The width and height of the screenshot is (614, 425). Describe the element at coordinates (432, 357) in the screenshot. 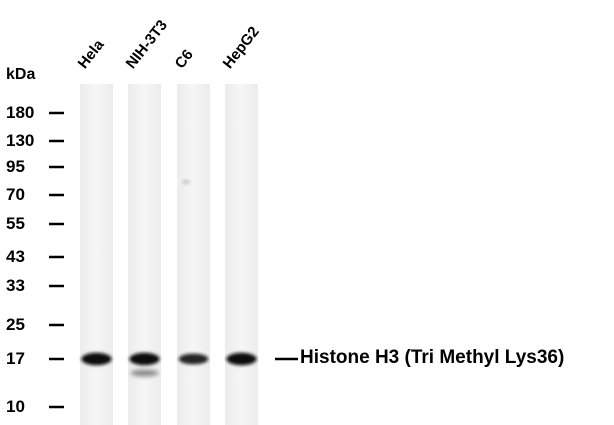

I see `band-label: Histone H3 (Tri Methyl Lys36)` at that location.